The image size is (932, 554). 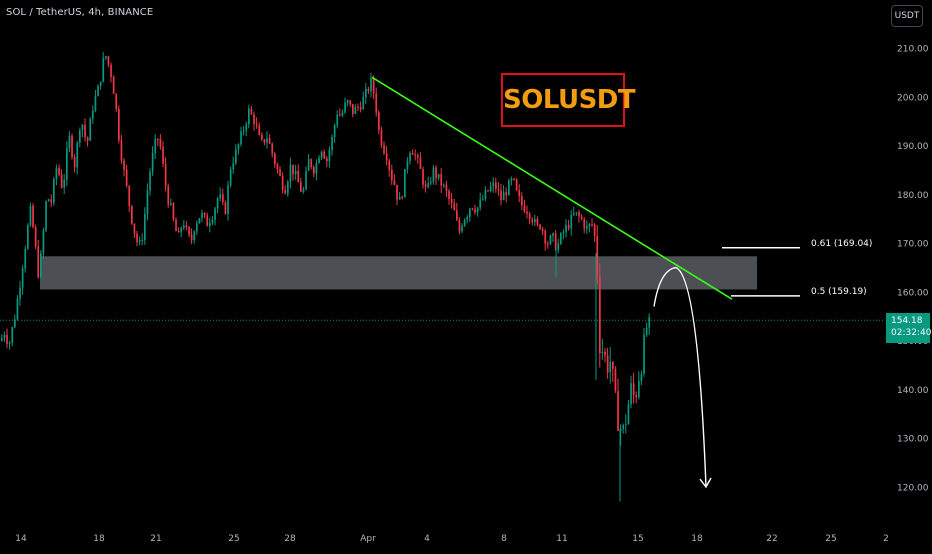 What do you see at coordinates (637, 539) in the screenshot?
I see `x-tick-label: 15` at bounding box center [637, 539].